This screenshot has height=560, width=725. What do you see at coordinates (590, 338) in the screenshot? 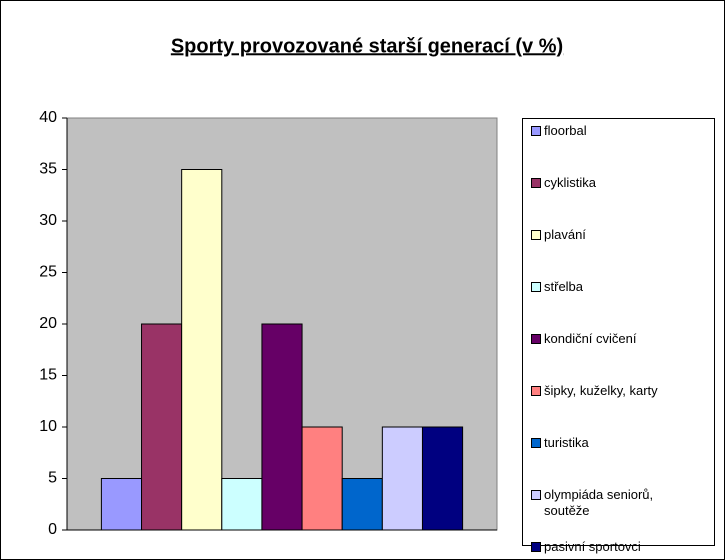
I see `legend-label: kondiční cvičení` at bounding box center [590, 338].